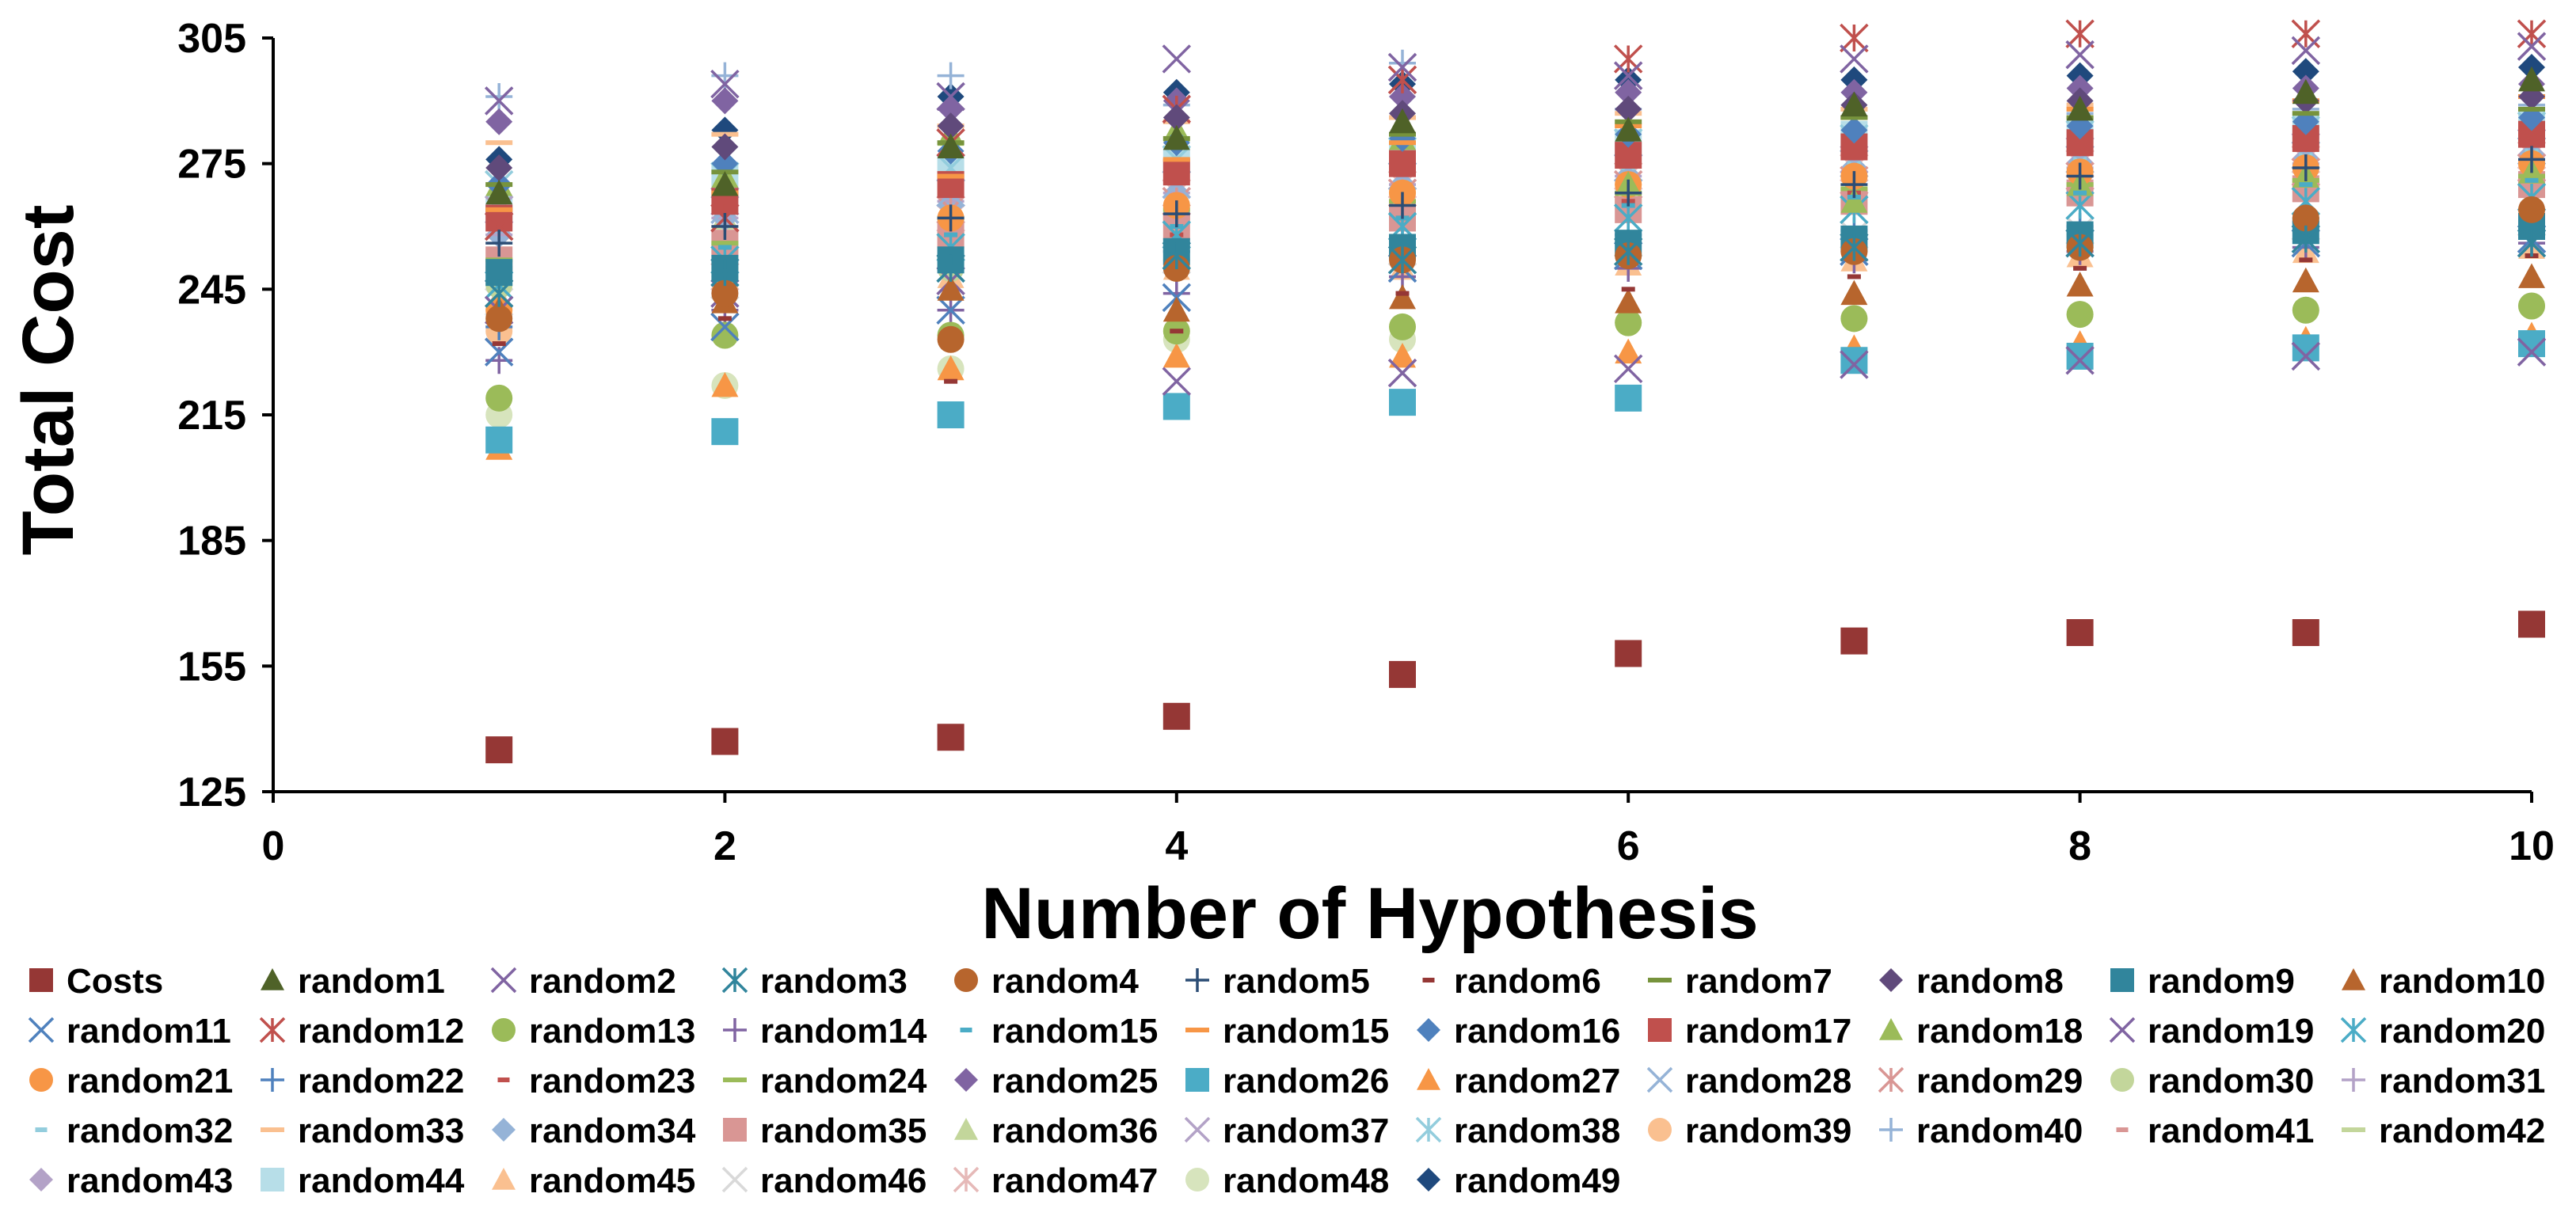  Describe the element at coordinates (1277, 982) in the screenshot. I see `legend-entry: random5` at that location.